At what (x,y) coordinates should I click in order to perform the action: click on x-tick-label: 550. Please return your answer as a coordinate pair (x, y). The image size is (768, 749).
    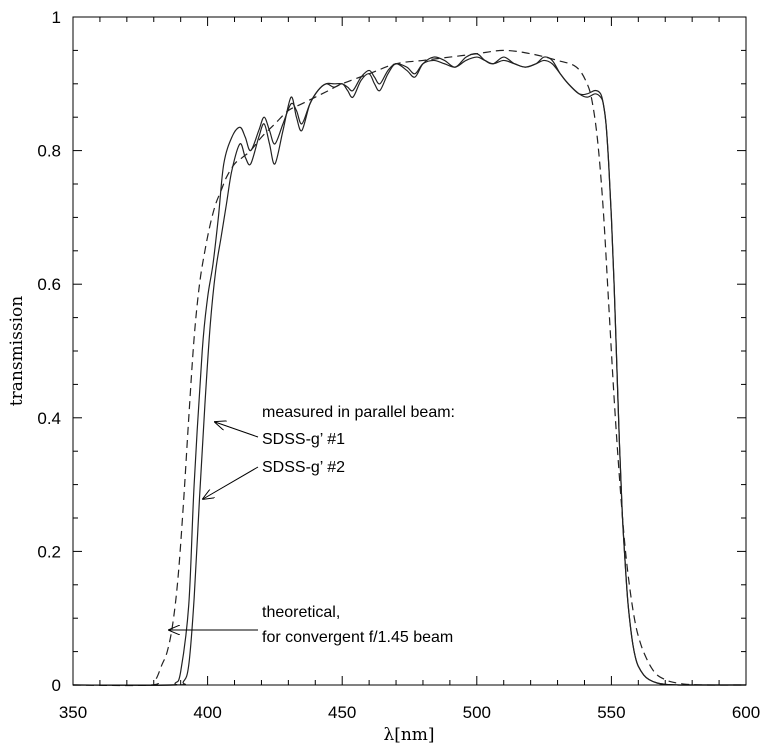
    Looking at the image, I should click on (611, 712).